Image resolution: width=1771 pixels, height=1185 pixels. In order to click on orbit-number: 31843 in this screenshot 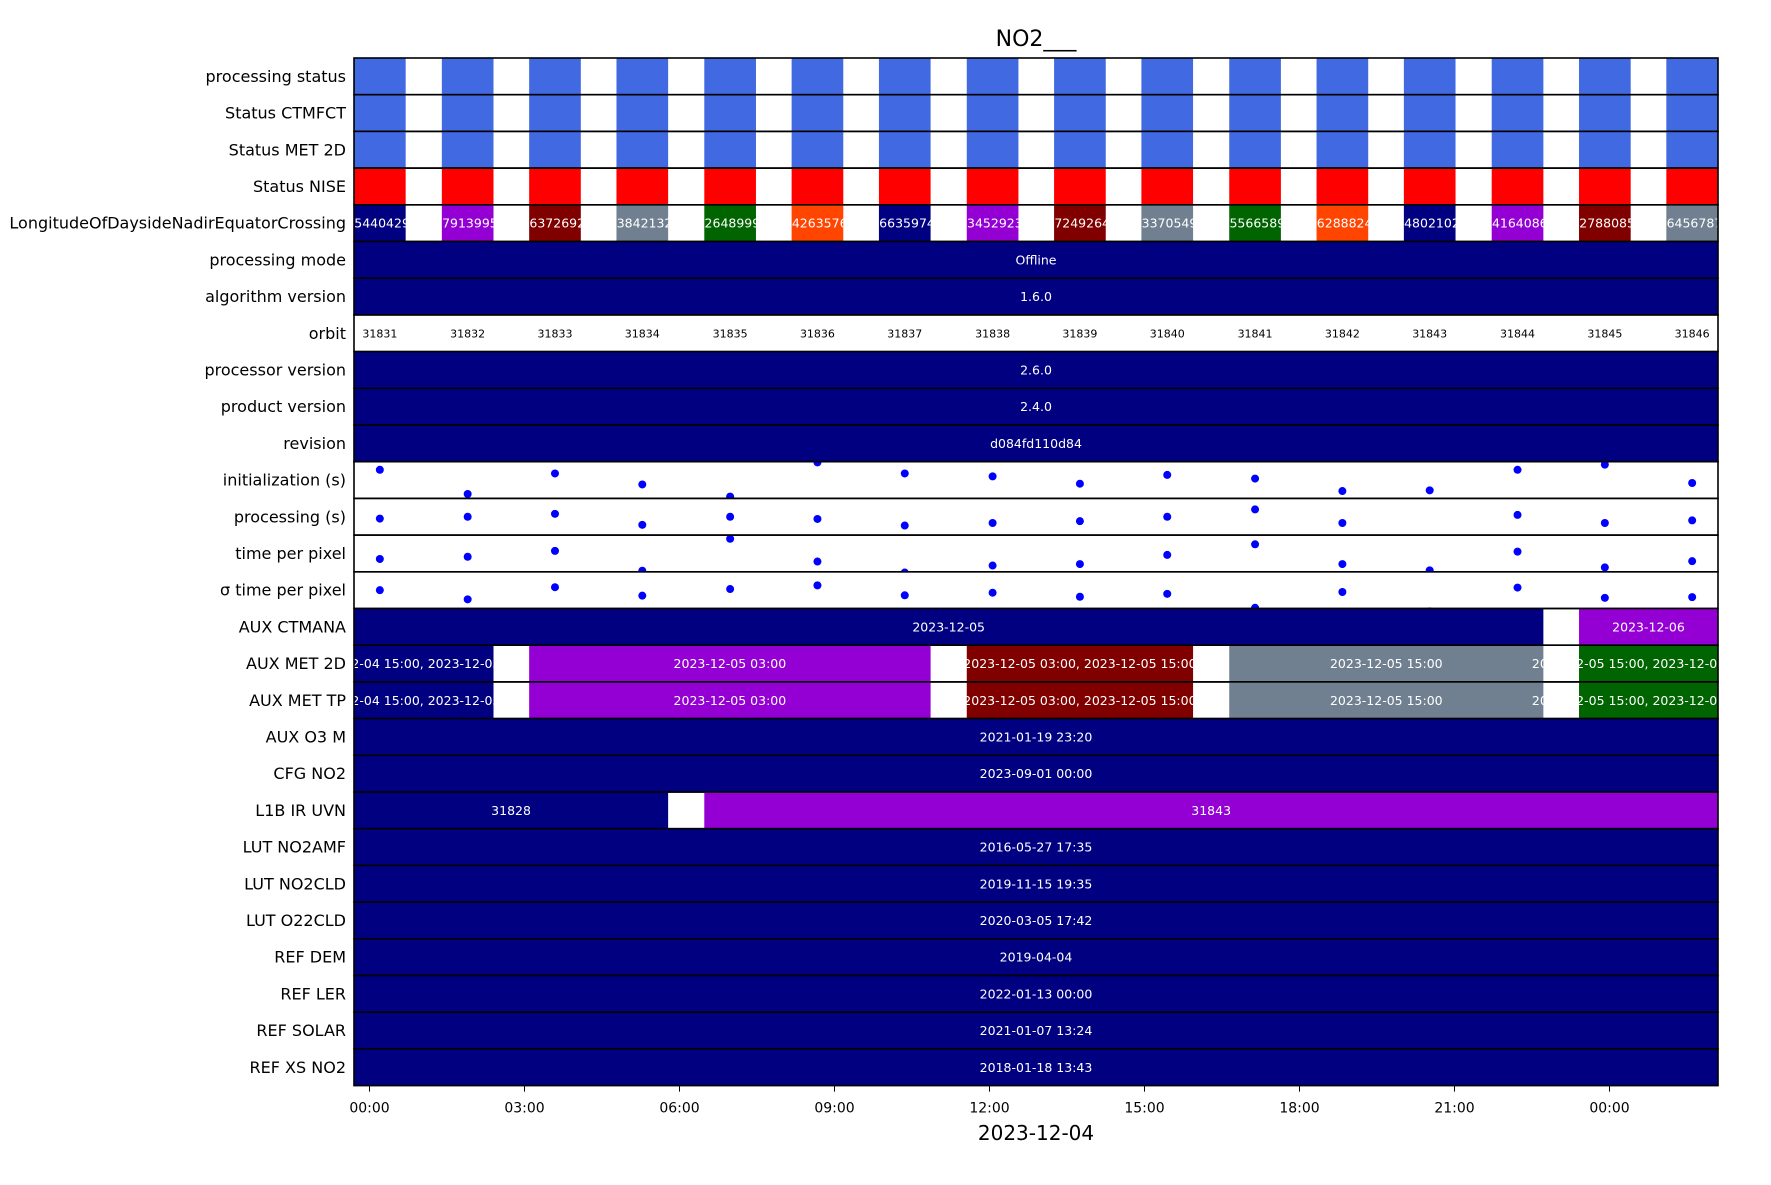, I will do `click(1429, 333)`.